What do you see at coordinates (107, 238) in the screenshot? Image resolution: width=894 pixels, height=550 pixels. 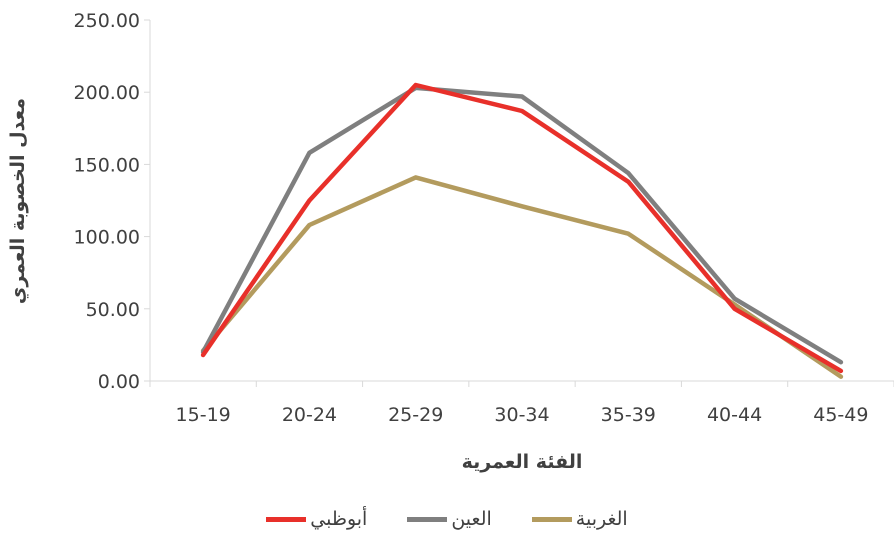 I see `y-tick-label: 100.00` at bounding box center [107, 238].